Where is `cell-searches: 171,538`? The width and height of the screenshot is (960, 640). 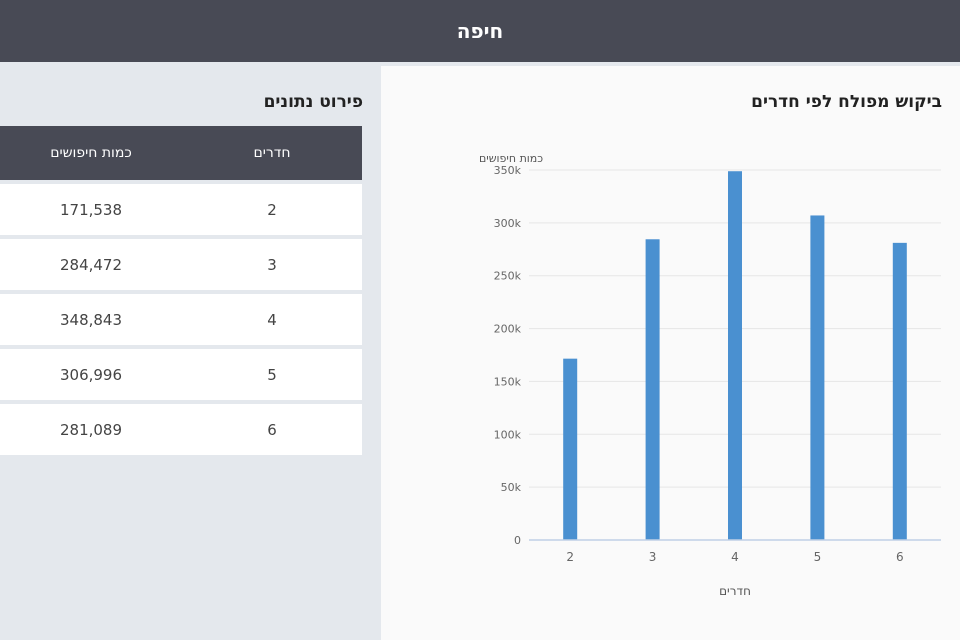
cell-searches: 171,538 is located at coordinates (91, 209).